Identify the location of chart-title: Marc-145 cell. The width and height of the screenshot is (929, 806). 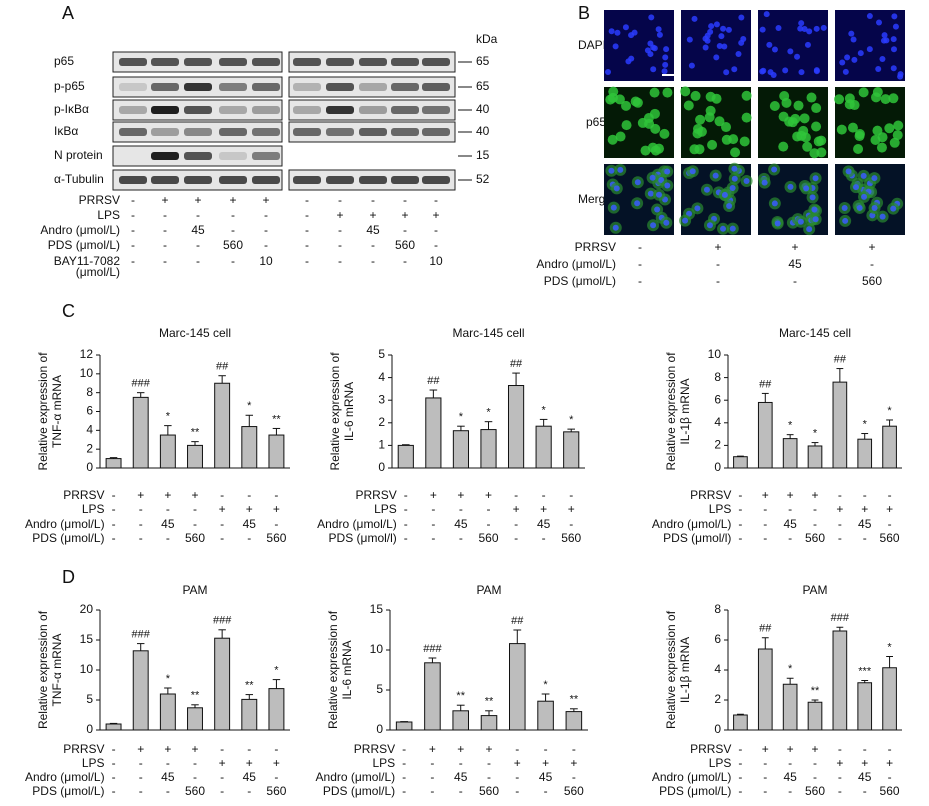
(488, 333).